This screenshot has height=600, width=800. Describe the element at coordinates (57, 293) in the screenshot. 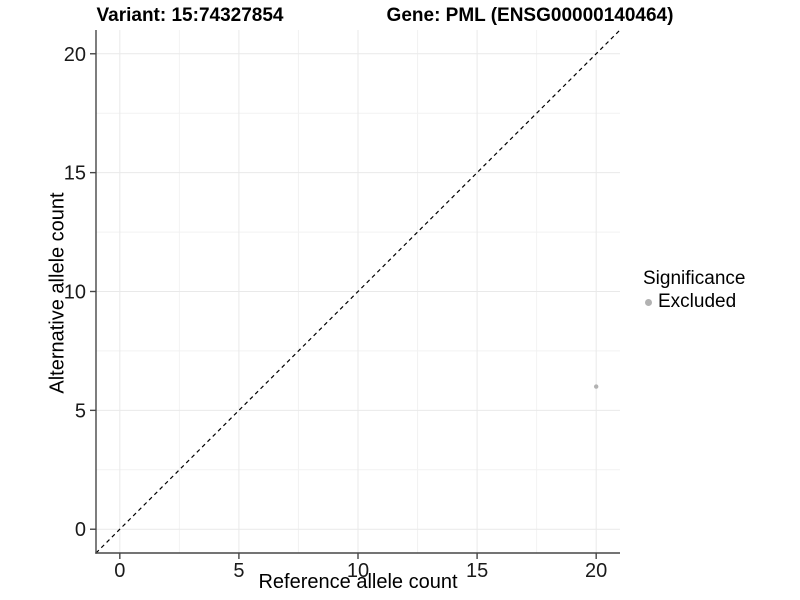

I see `y-axis-label: Alternative allele count` at that location.